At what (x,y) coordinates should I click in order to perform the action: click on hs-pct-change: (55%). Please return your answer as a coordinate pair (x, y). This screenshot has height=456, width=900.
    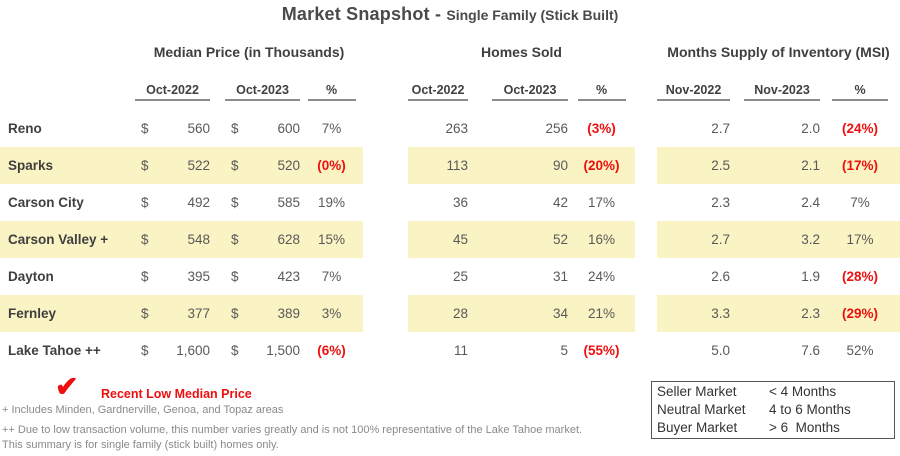
    Looking at the image, I should click on (601, 350).